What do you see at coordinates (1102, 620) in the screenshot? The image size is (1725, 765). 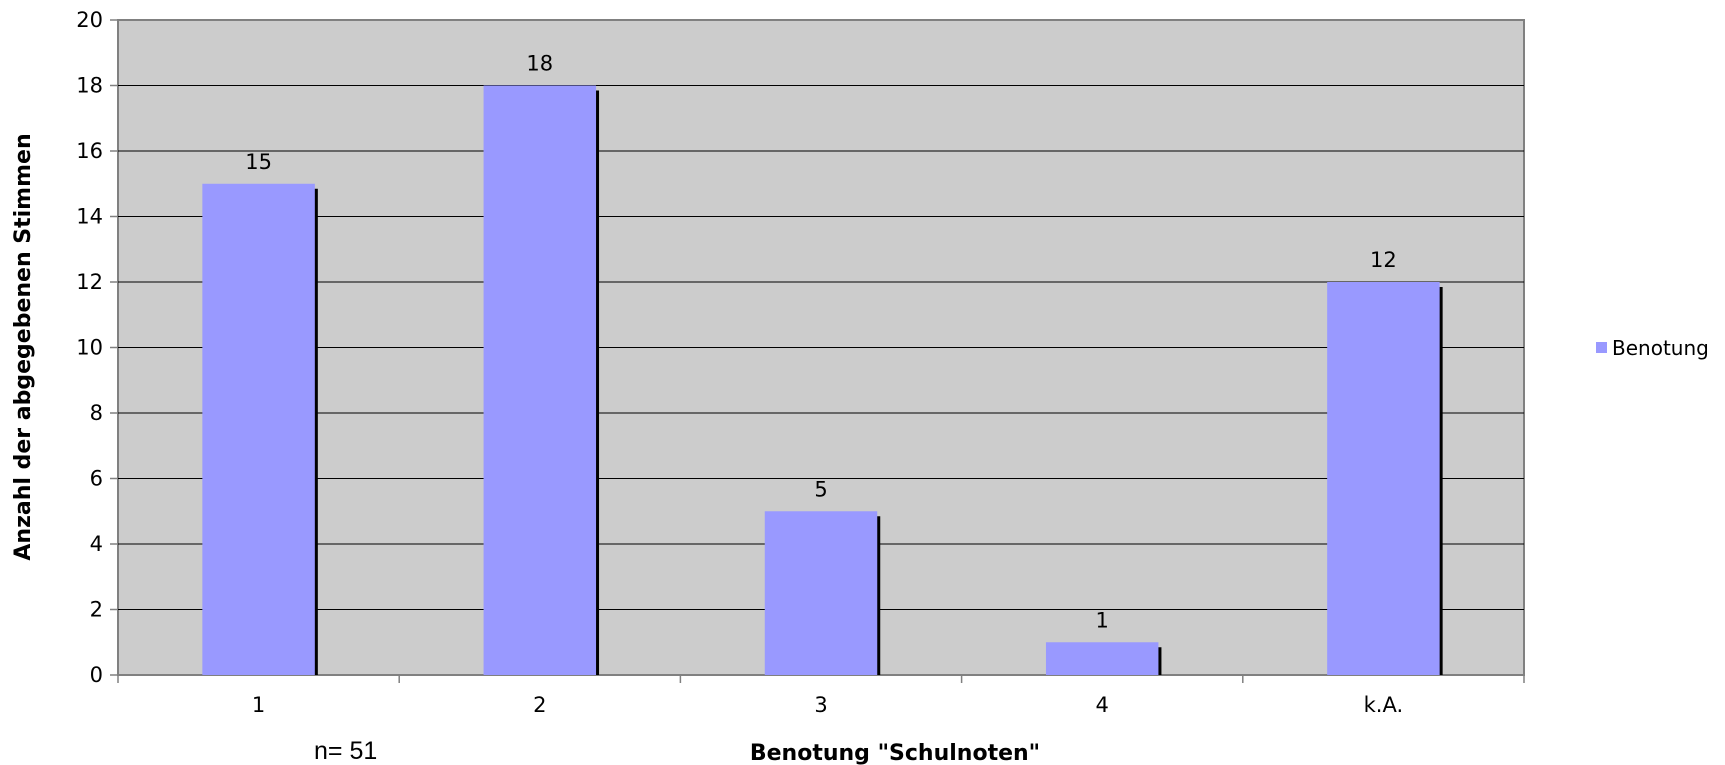 I see `data-label: 1` at bounding box center [1102, 620].